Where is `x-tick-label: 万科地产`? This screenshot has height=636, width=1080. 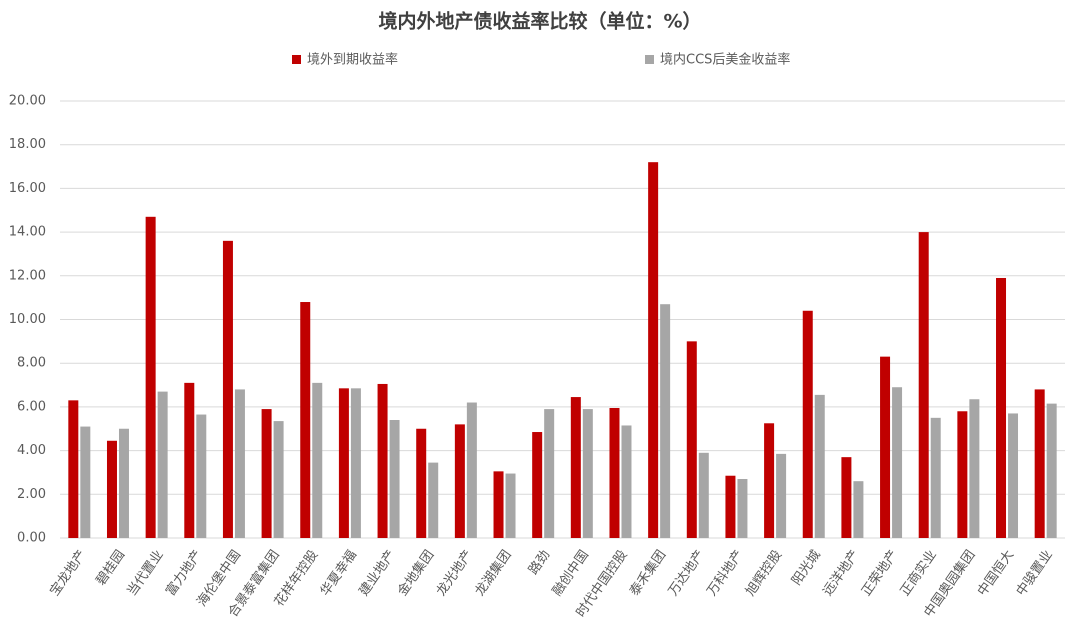
x-tick-label: 万科地产 is located at coordinates (725, 573).